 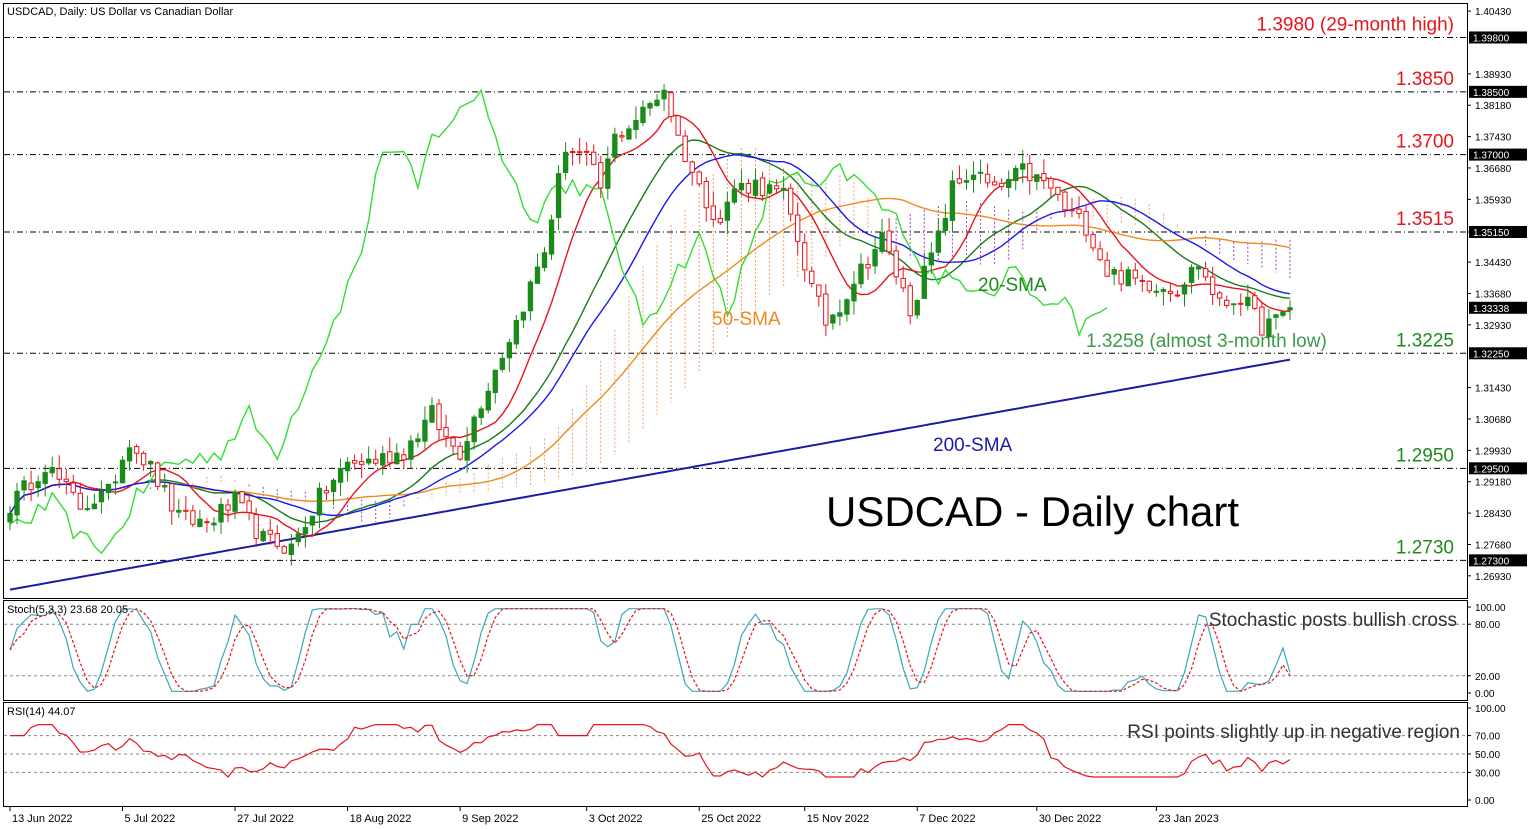 I want to click on price-tick-label: 1.38930, so click(x=1493, y=75).